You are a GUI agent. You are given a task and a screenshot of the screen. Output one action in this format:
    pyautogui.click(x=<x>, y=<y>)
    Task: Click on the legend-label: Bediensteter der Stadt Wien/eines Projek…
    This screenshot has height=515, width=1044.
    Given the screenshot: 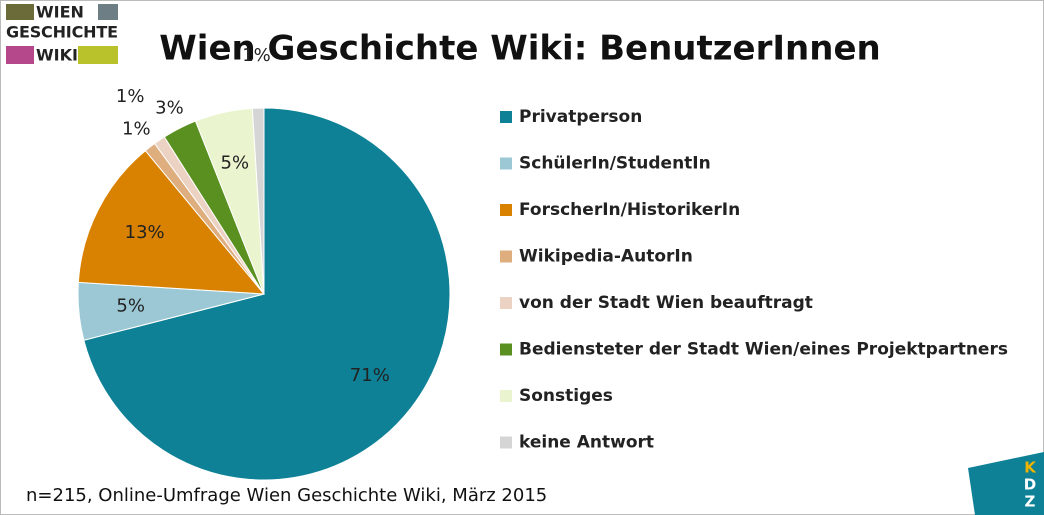 What is the action you would take?
    pyautogui.click(x=763, y=350)
    